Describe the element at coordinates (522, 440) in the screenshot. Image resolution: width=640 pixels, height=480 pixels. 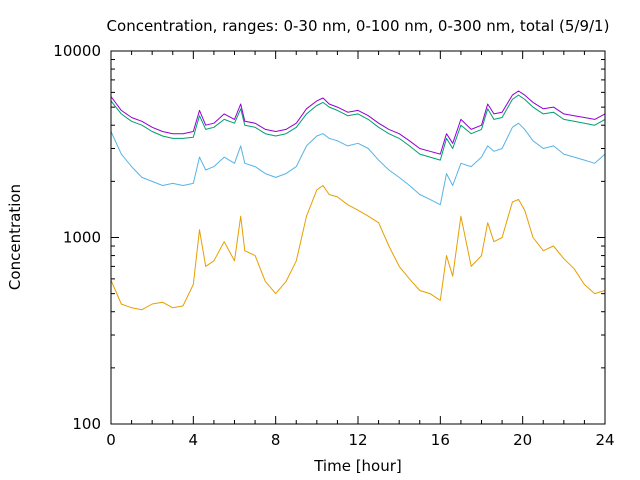
I see `x-tick-label: 20` at that location.